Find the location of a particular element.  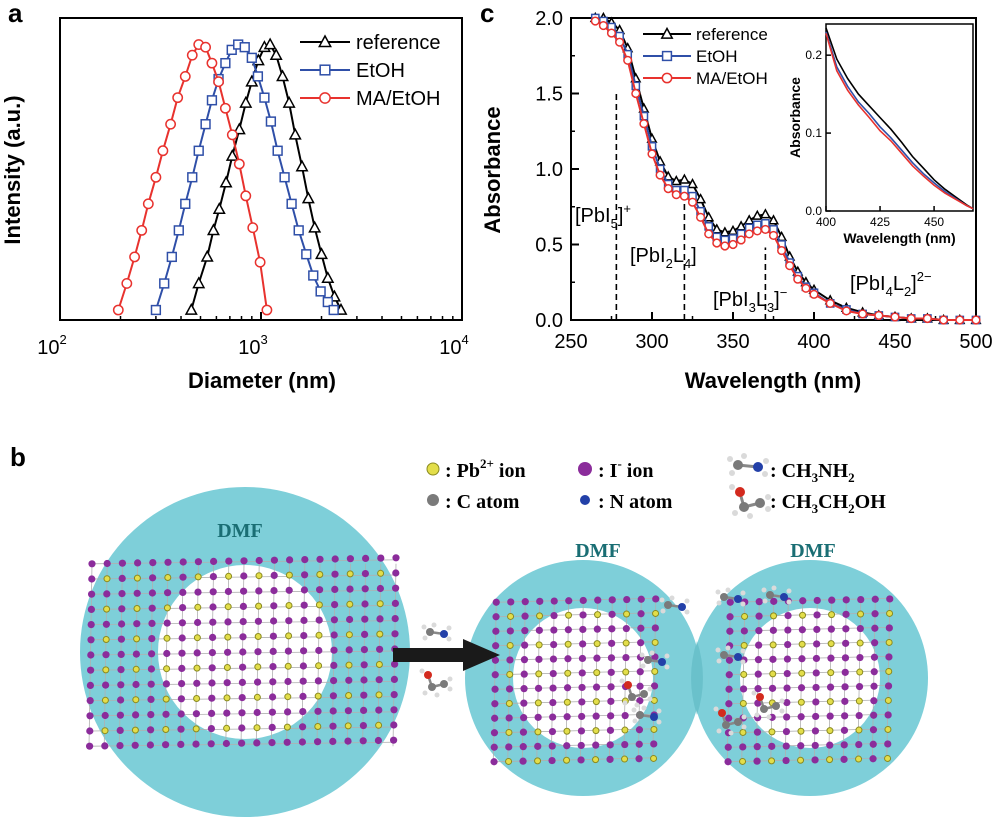

dmf-label-middle: DMF is located at coordinates (598, 551).